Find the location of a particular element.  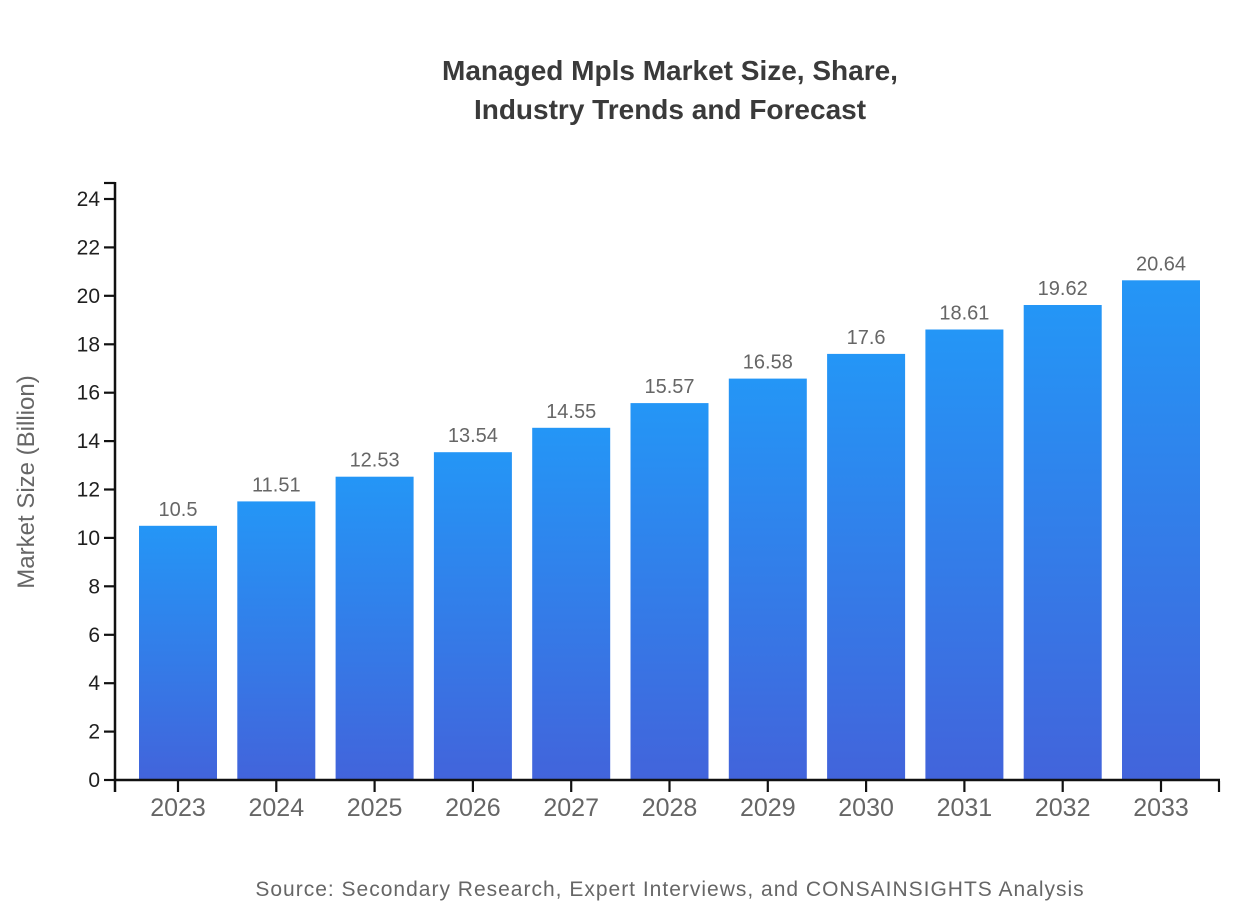

x-tick-label-2030: 2030 is located at coordinates (866, 808).